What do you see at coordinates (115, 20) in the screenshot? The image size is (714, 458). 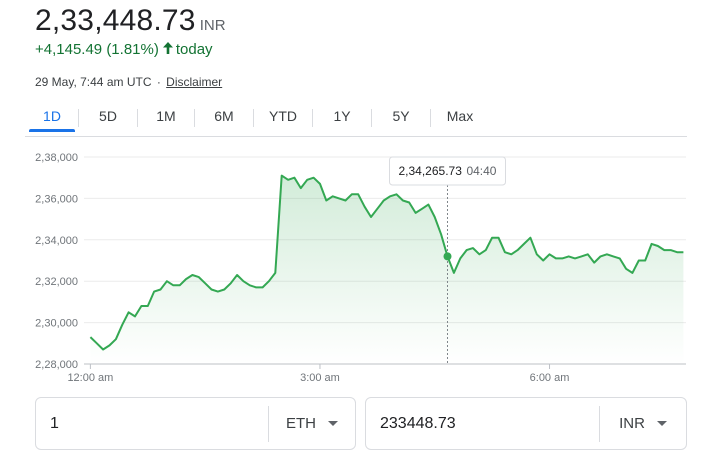 I see `current-price: 2,33,448.73` at bounding box center [115, 20].